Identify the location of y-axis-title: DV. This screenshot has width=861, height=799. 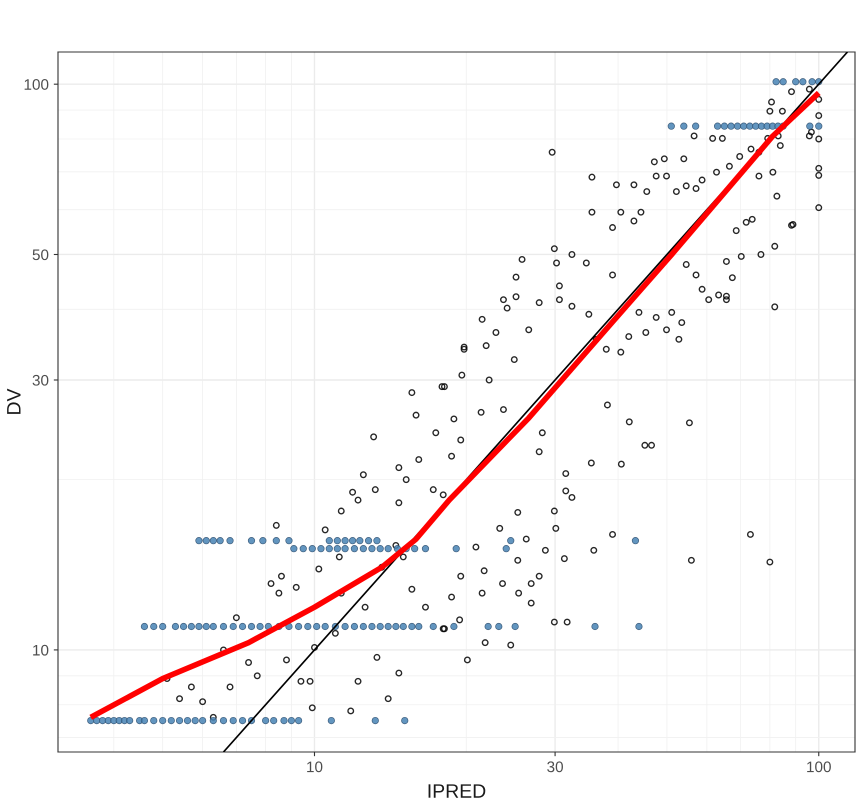
(13, 401).